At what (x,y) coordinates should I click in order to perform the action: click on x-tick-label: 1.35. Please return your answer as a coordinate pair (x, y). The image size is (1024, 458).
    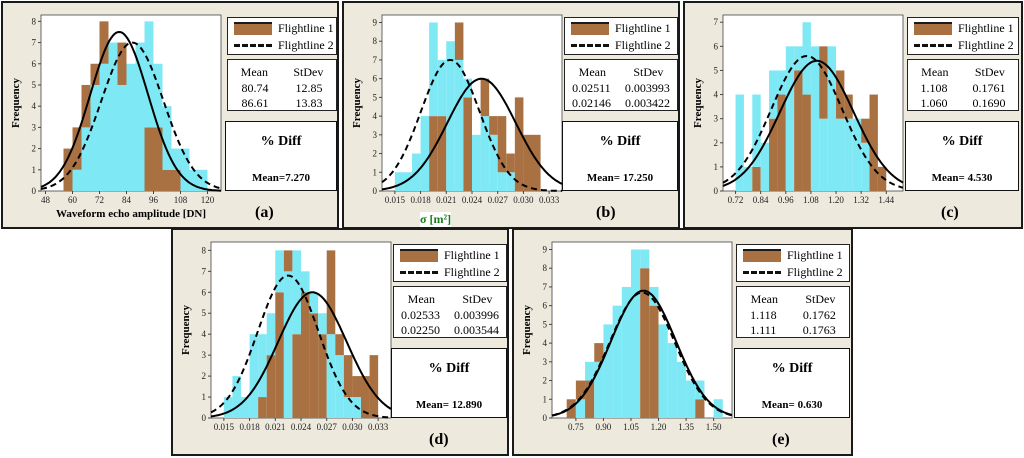
    Looking at the image, I should click on (686, 427).